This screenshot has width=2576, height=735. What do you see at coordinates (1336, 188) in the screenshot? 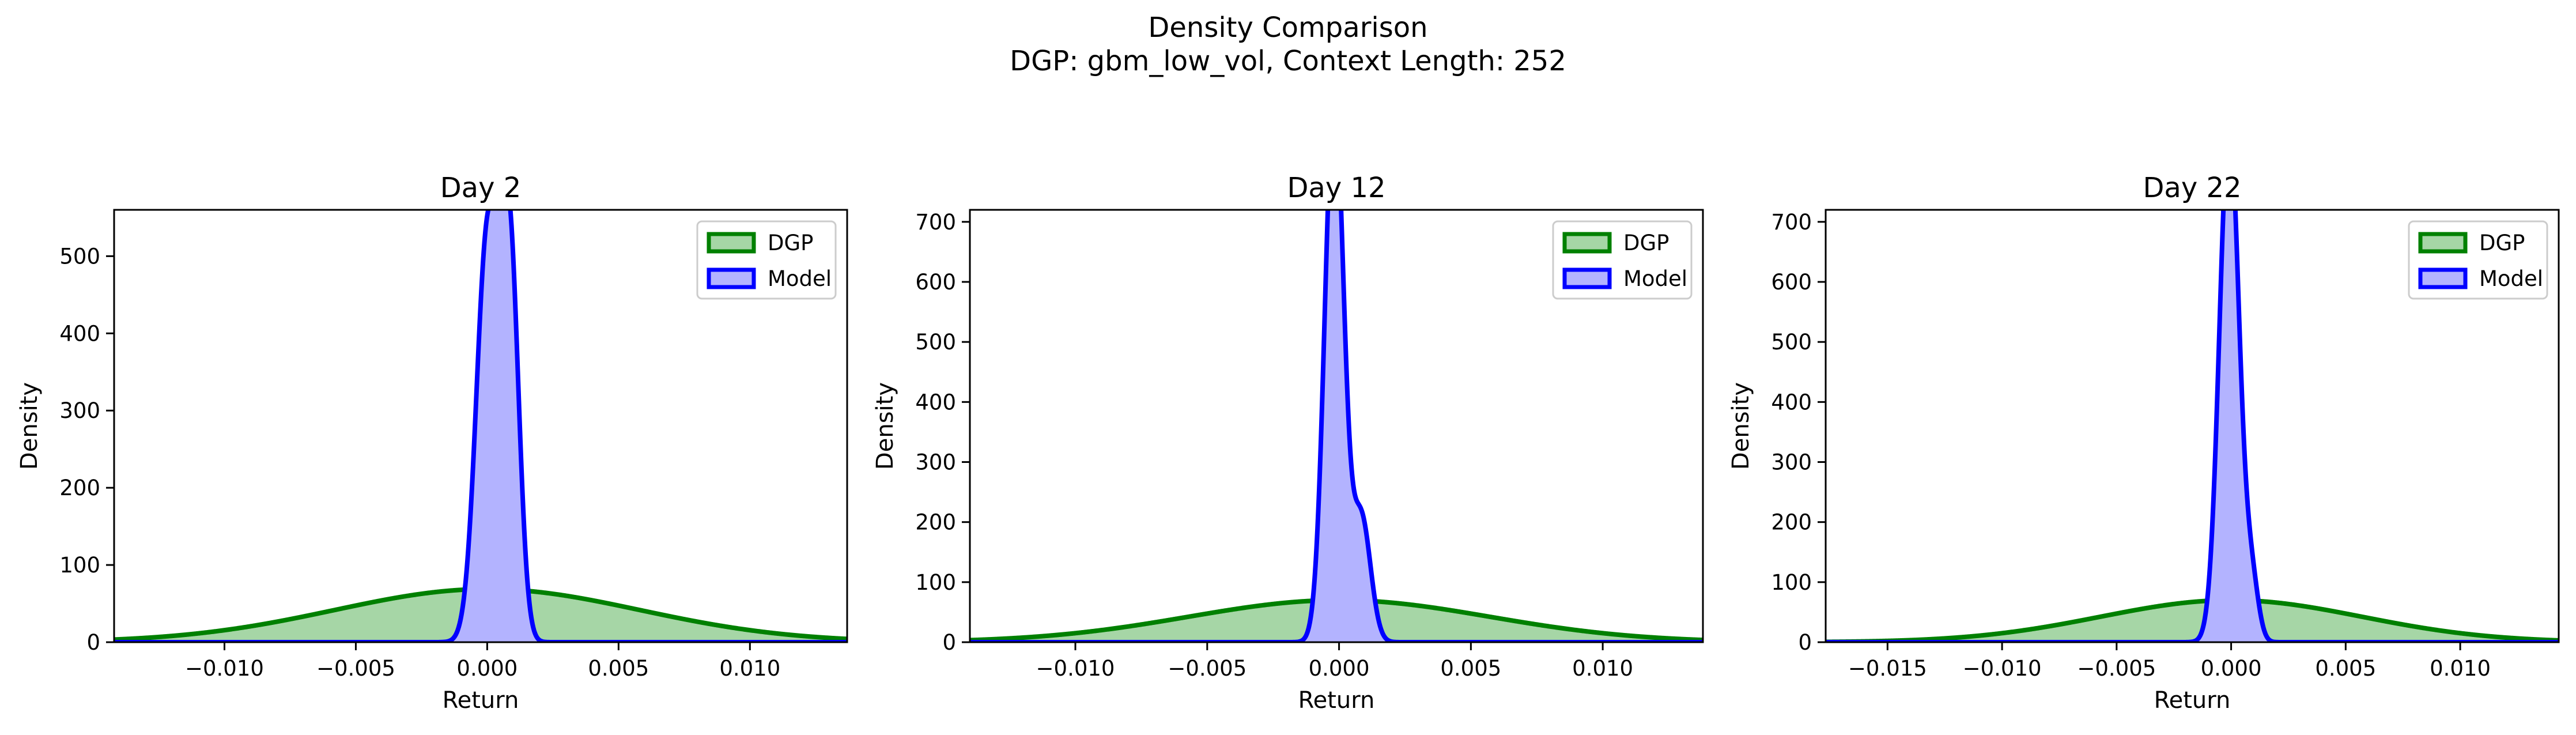
I see `subplot-title: Day 12` at bounding box center [1336, 188].